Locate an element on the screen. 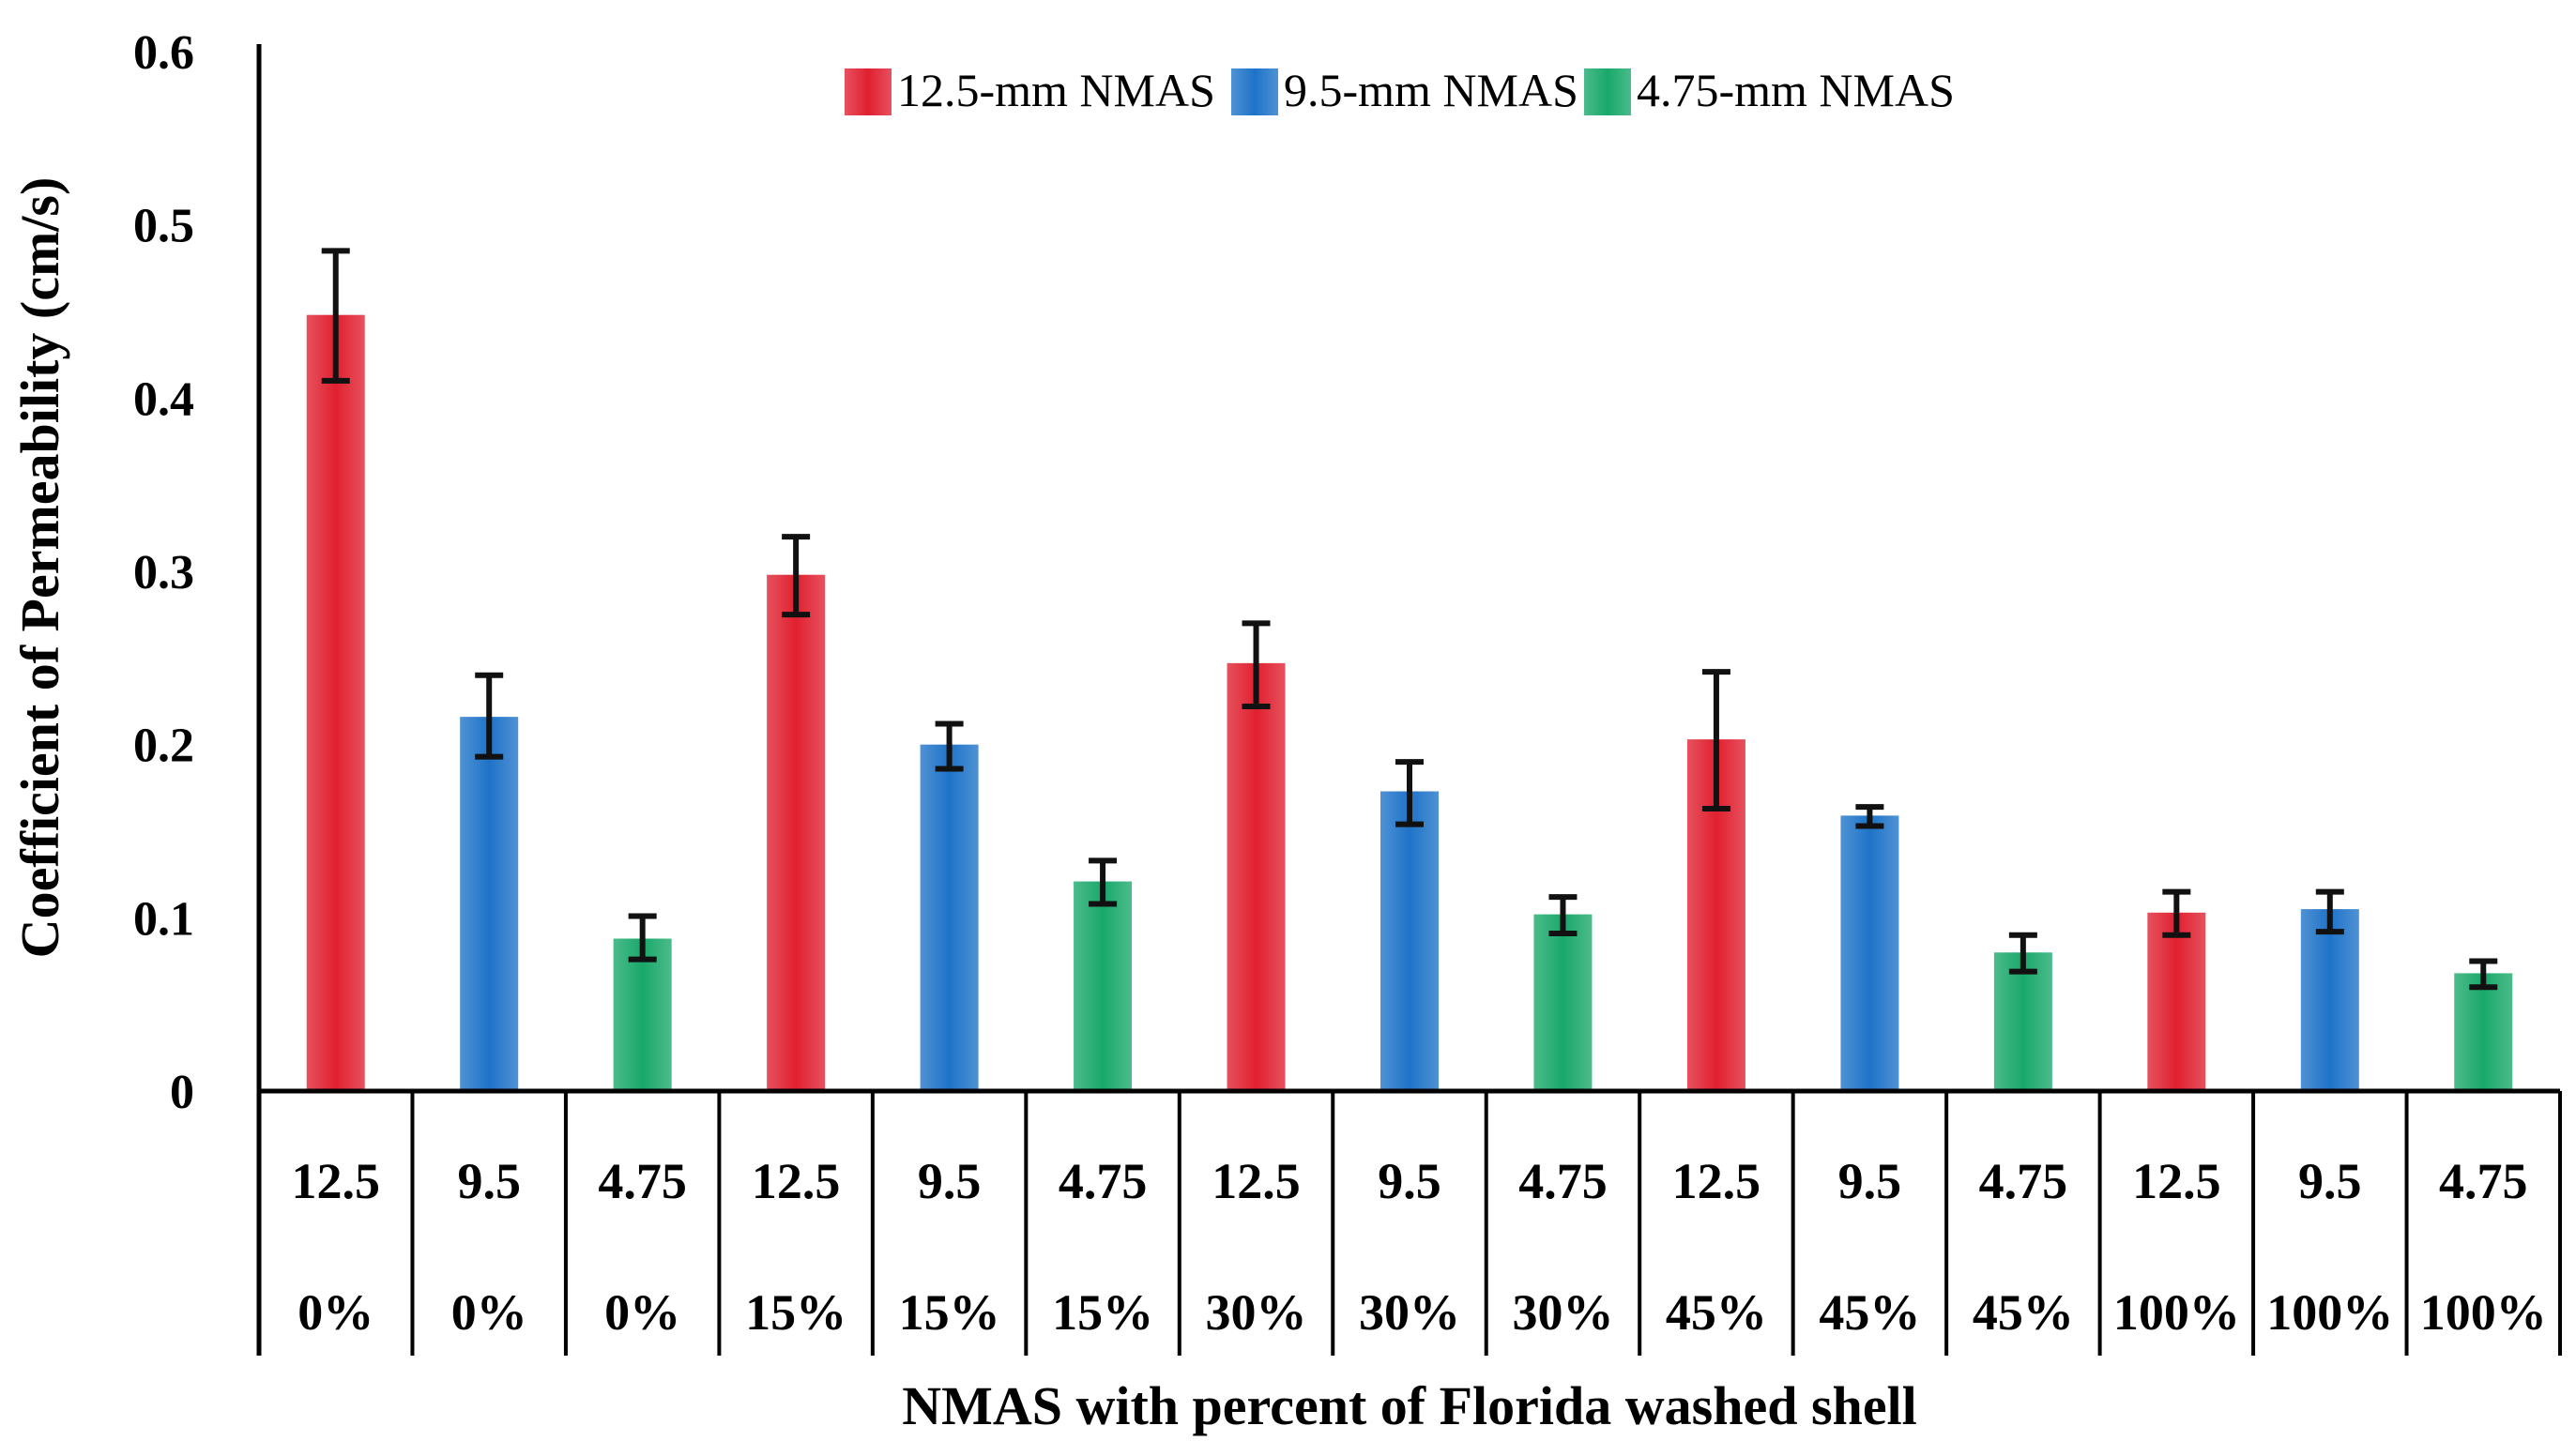  y-tick-label: 0.3 is located at coordinates (163, 572).